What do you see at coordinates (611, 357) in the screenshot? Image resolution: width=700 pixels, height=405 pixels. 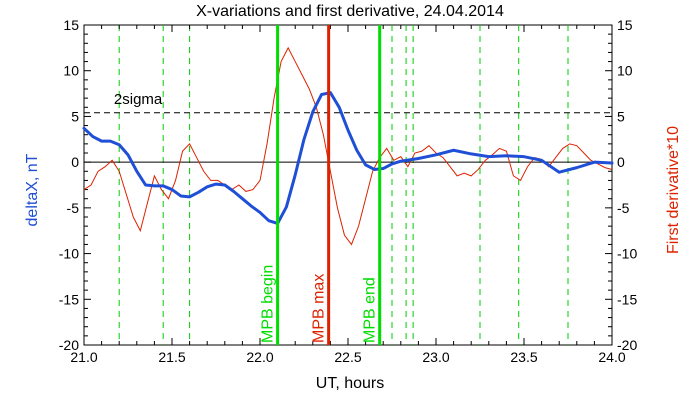 I see `x-tick-label-6: 24.0` at bounding box center [611, 357].